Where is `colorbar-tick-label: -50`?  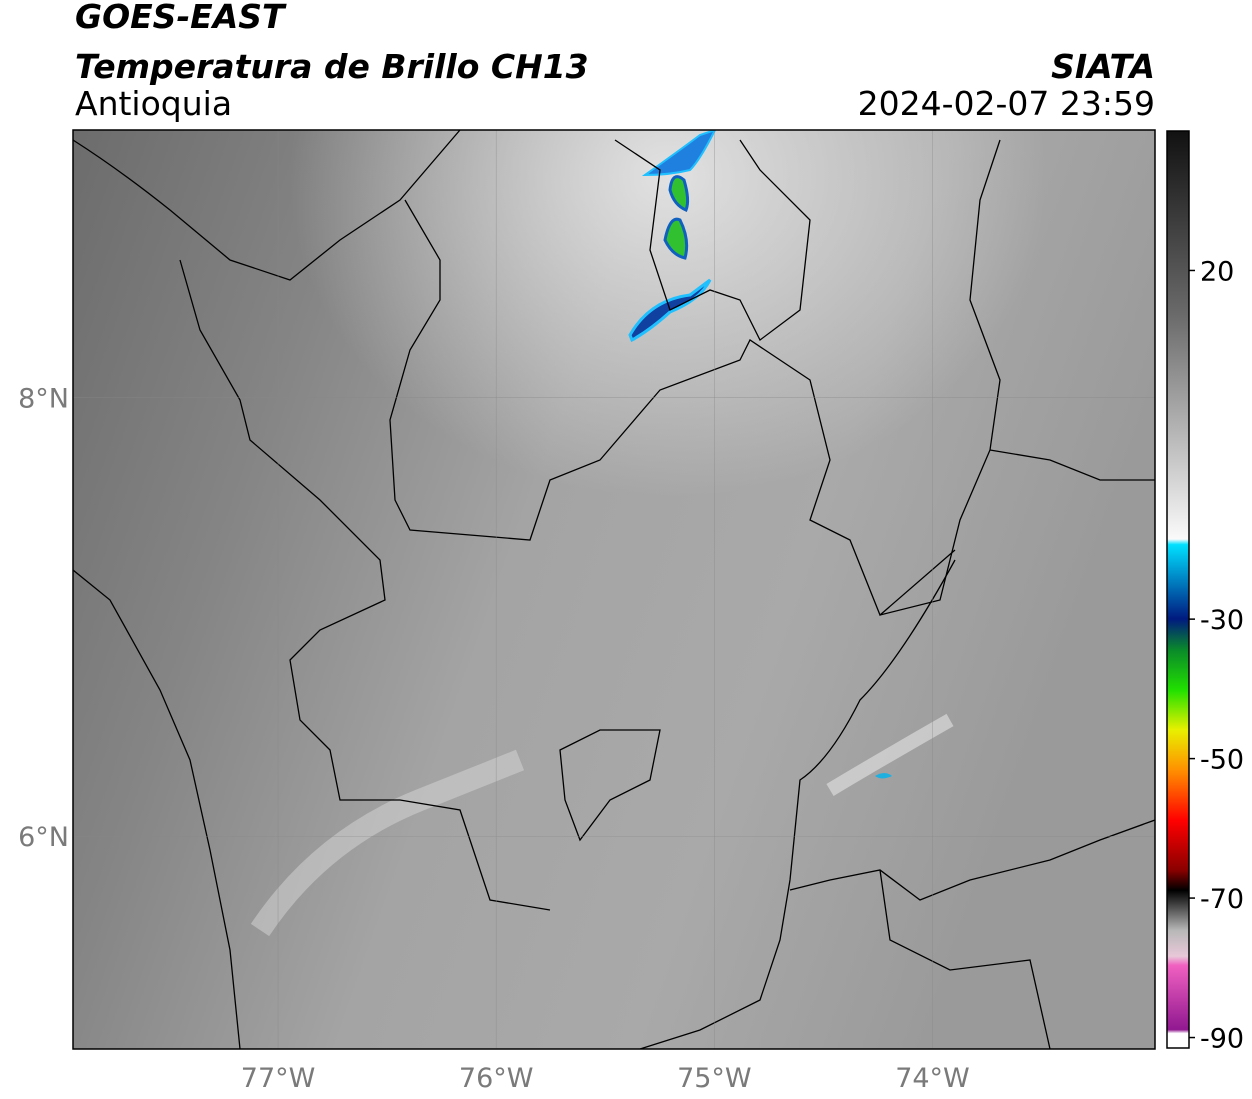 colorbar-tick-label: -50 is located at coordinates (1222, 760).